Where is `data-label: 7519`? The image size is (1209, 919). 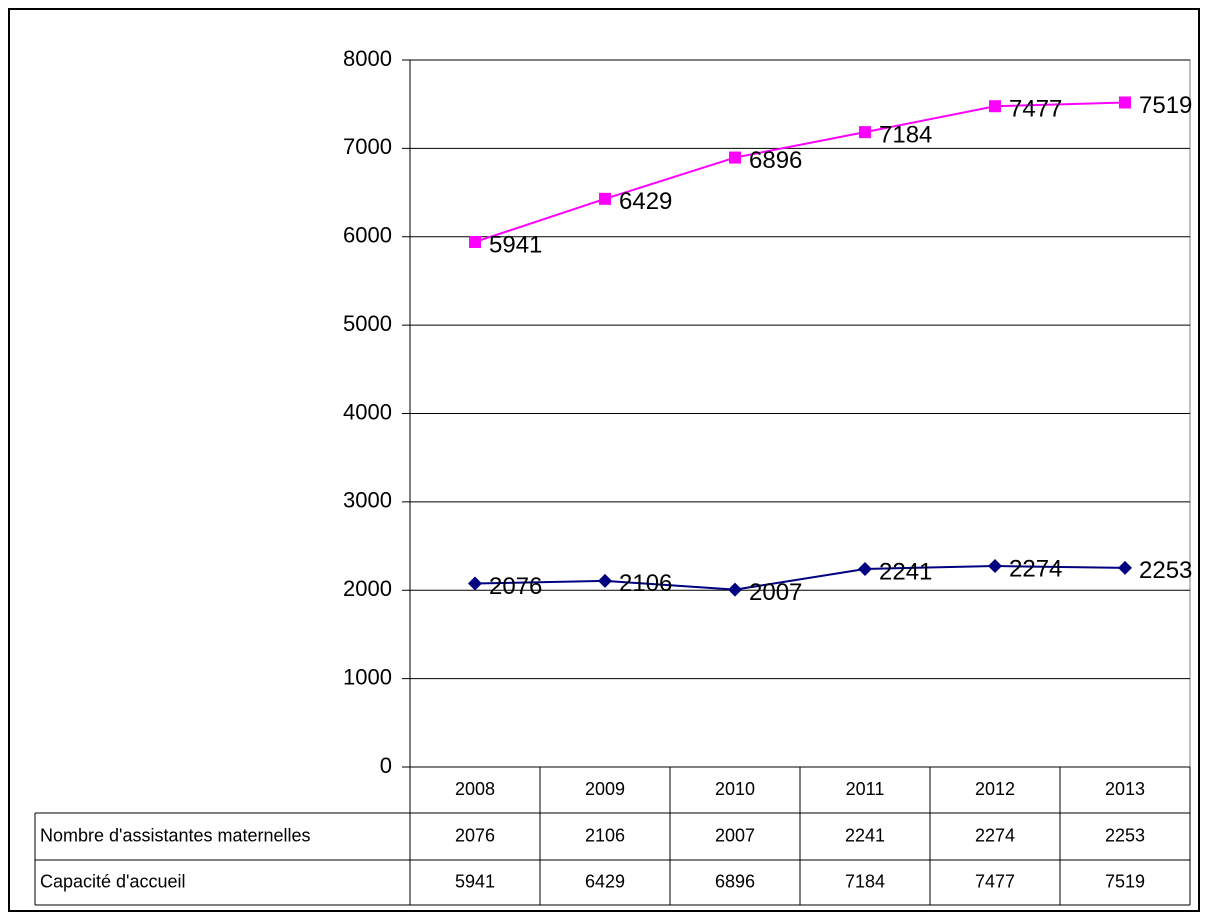 data-label: 7519 is located at coordinates (1165, 105).